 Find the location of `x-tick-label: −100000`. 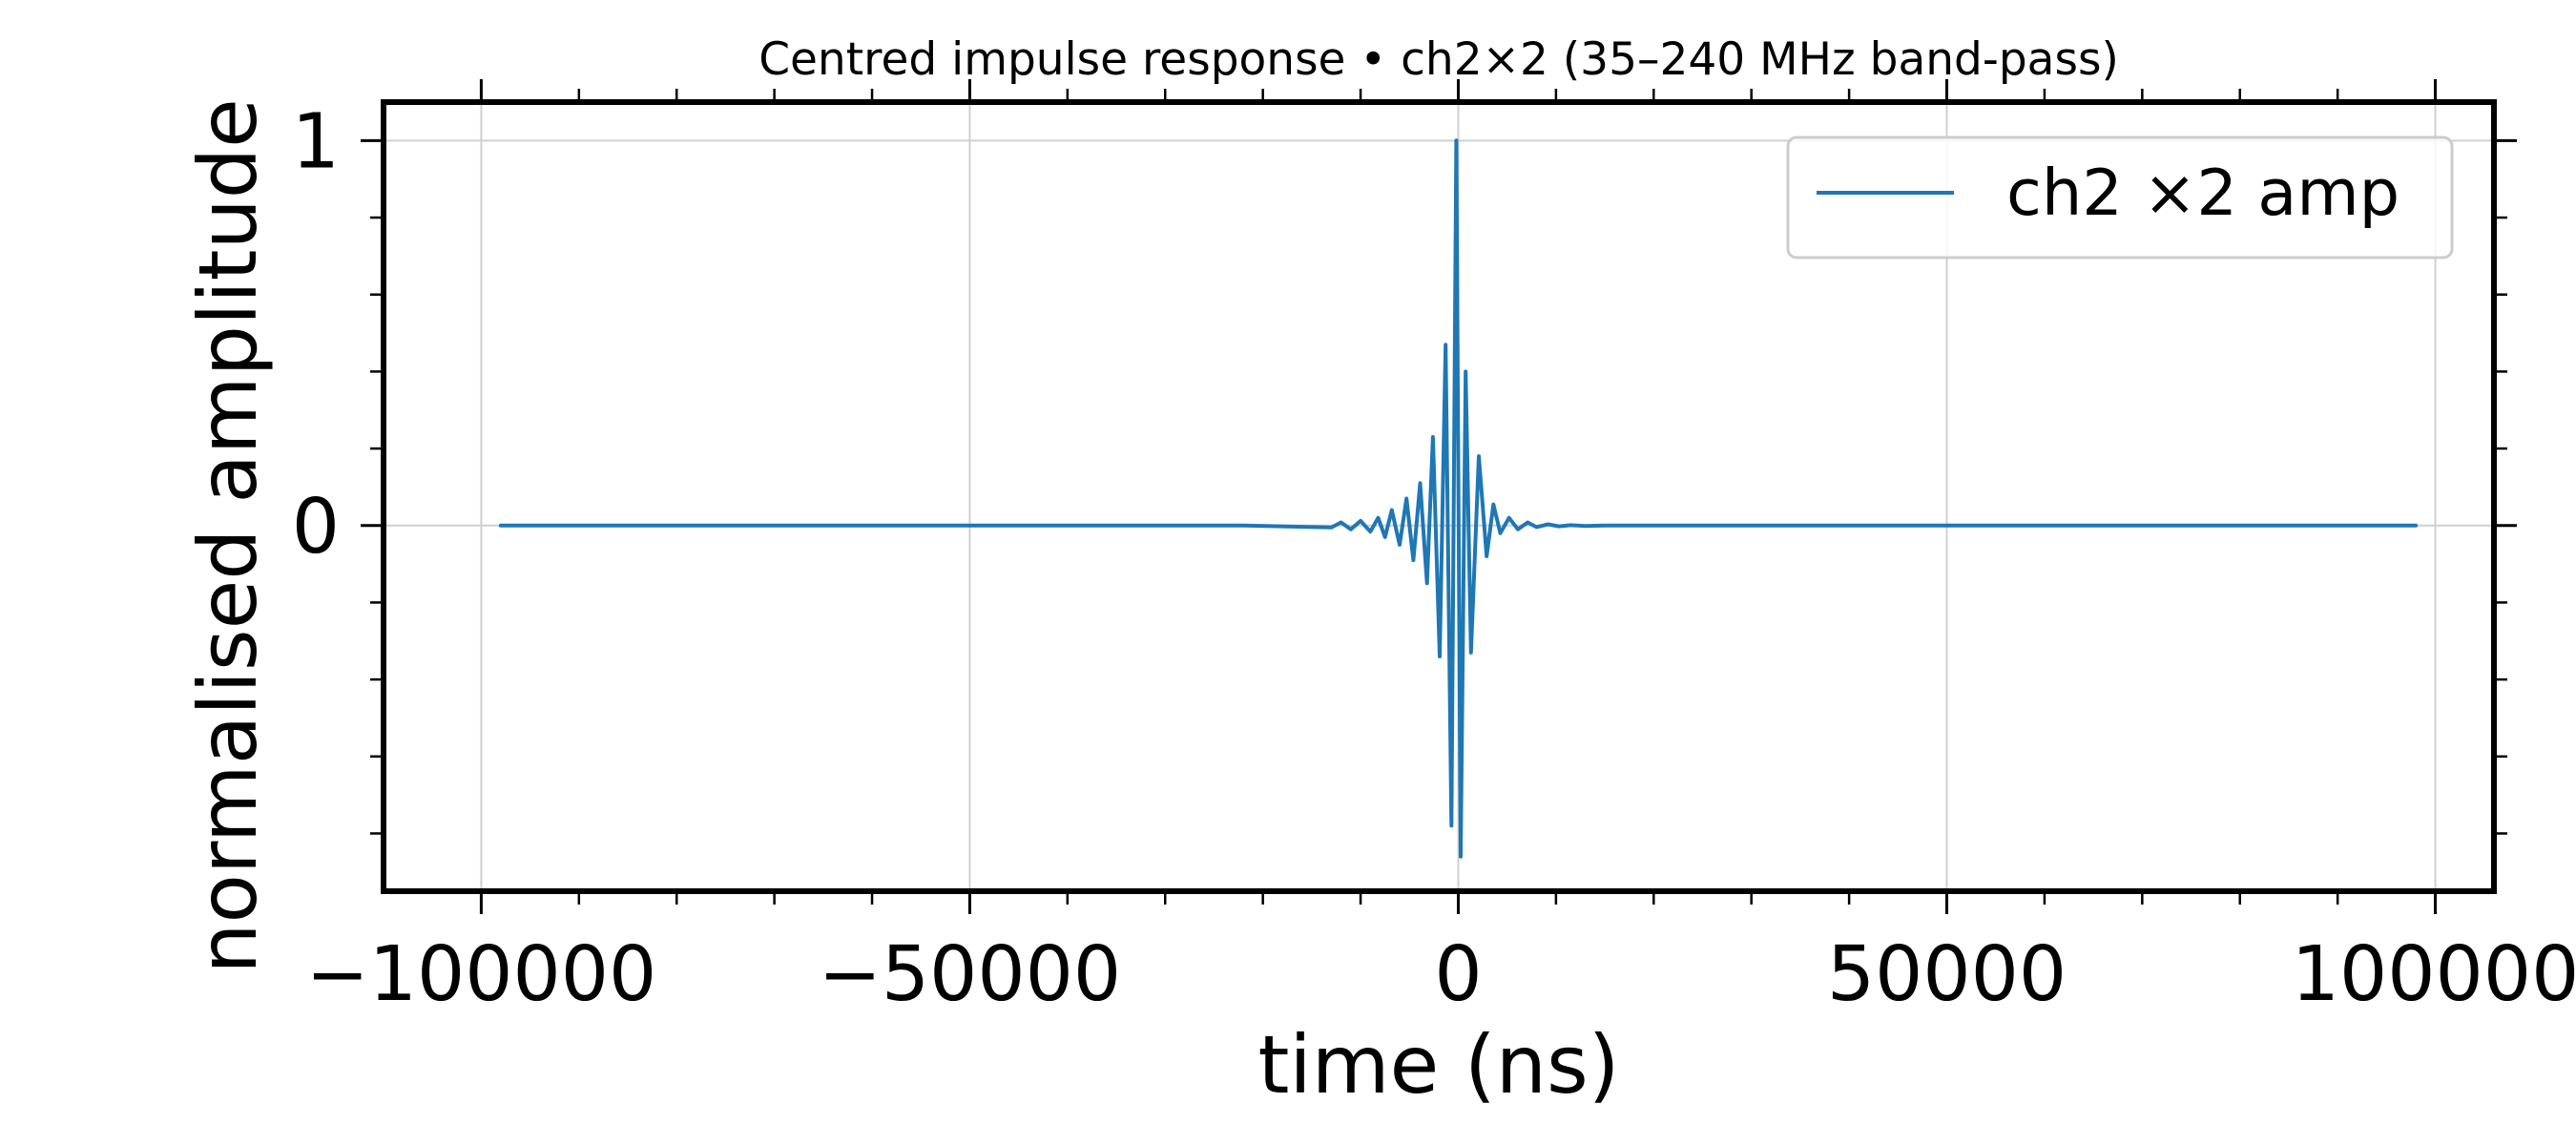

x-tick-label: −100000 is located at coordinates (481, 974).